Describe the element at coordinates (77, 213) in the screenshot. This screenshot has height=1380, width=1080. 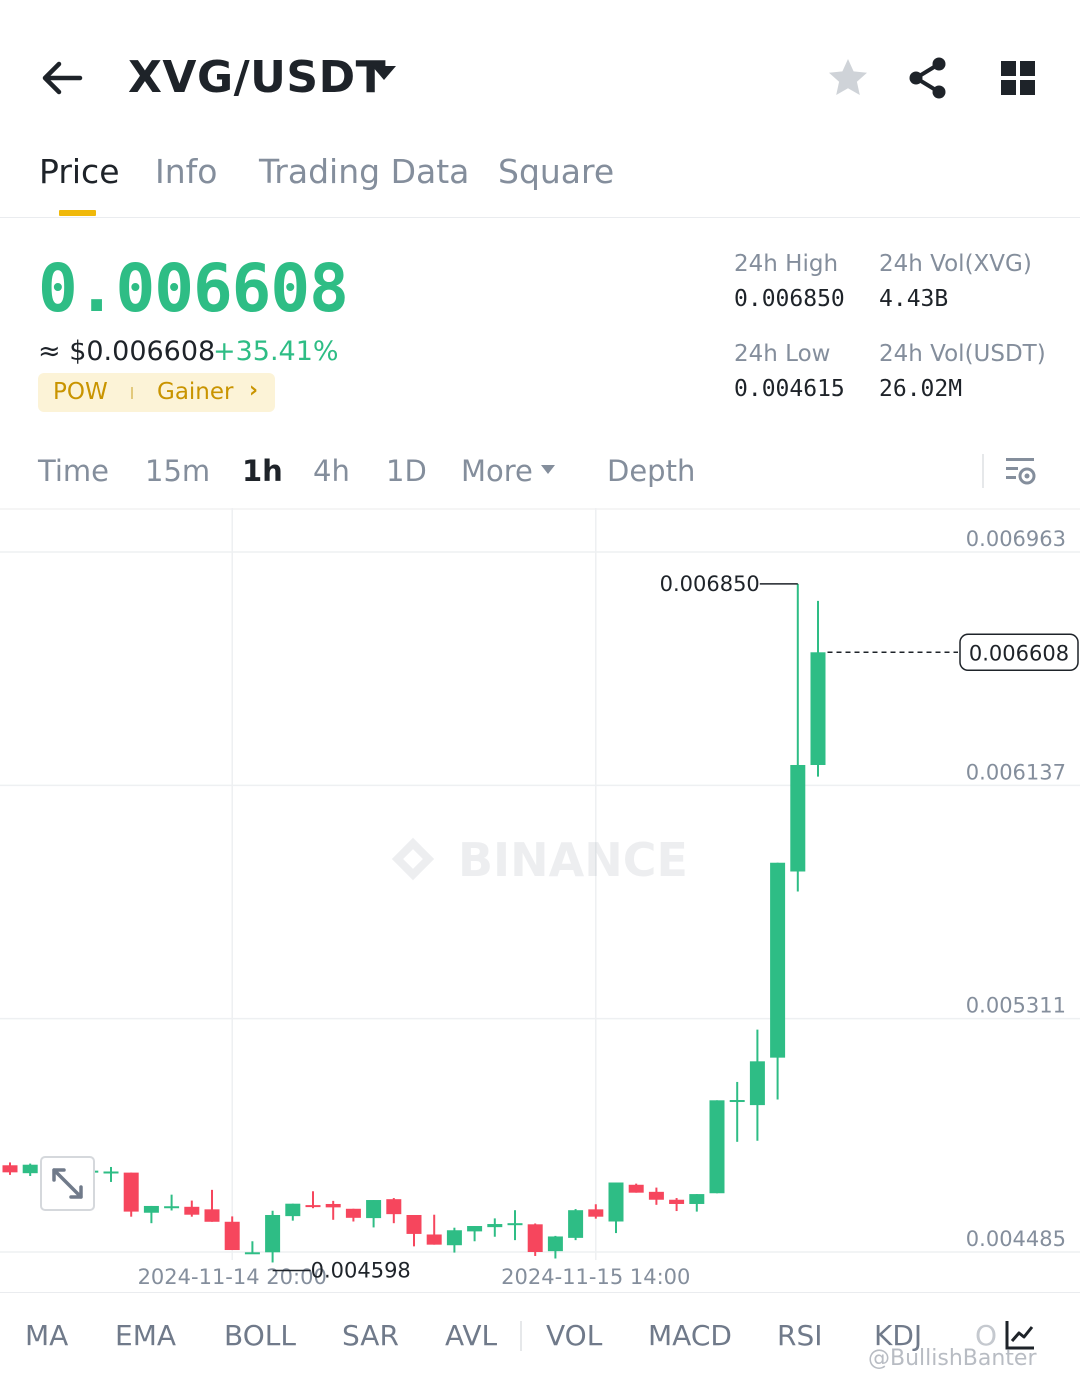
I see `active-tab-indicator` at that location.